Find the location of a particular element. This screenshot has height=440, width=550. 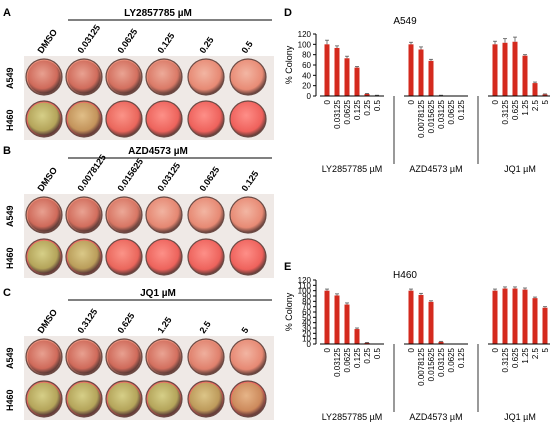

chart-title: H460 is located at coordinates (405, 275).